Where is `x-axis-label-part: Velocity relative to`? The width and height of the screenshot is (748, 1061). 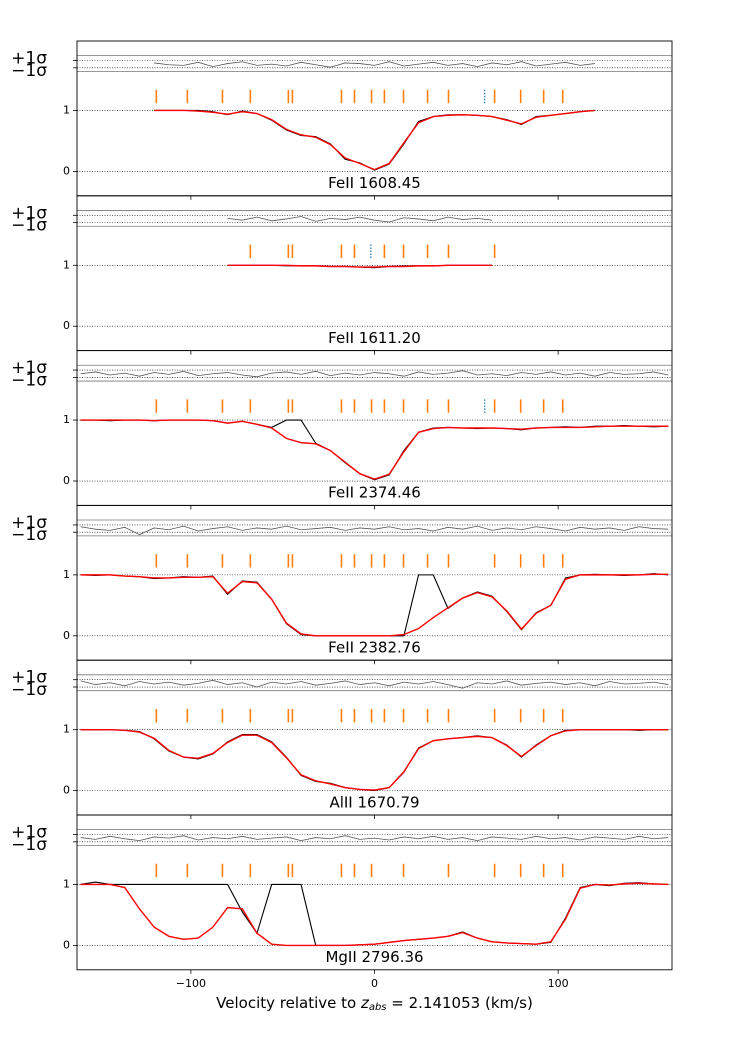 x-axis-label-part: Velocity relative to is located at coordinates (288, 1002).